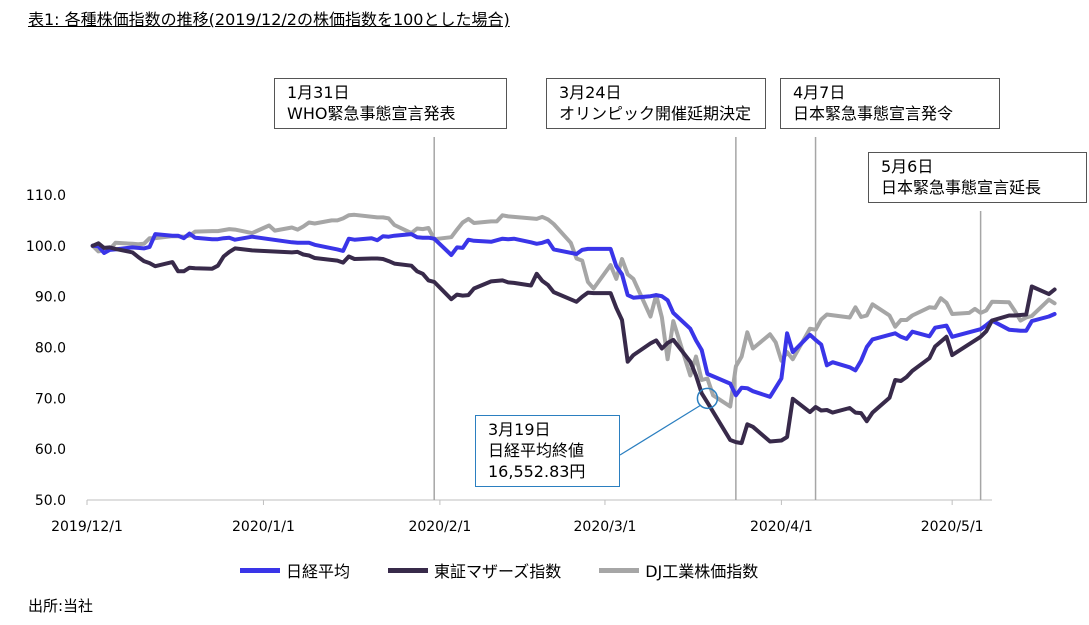 The width and height of the screenshot is (1089, 625). I want to click on annotation-date: 1月31日, so click(318, 92).